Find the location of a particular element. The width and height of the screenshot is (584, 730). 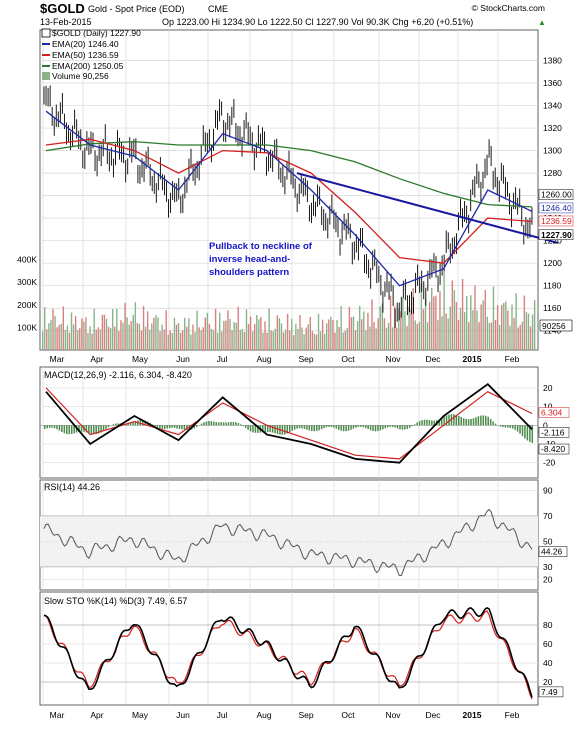

month-label-top: Nov is located at coordinates (393, 359).